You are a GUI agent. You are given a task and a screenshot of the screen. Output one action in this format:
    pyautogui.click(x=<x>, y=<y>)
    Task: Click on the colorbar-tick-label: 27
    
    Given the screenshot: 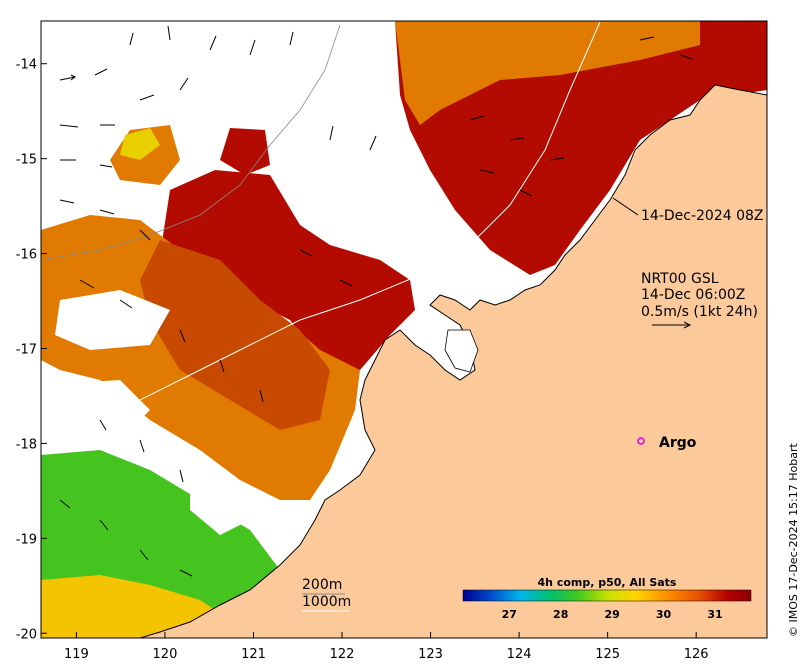 What is the action you would take?
    pyautogui.click(x=509, y=614)
    